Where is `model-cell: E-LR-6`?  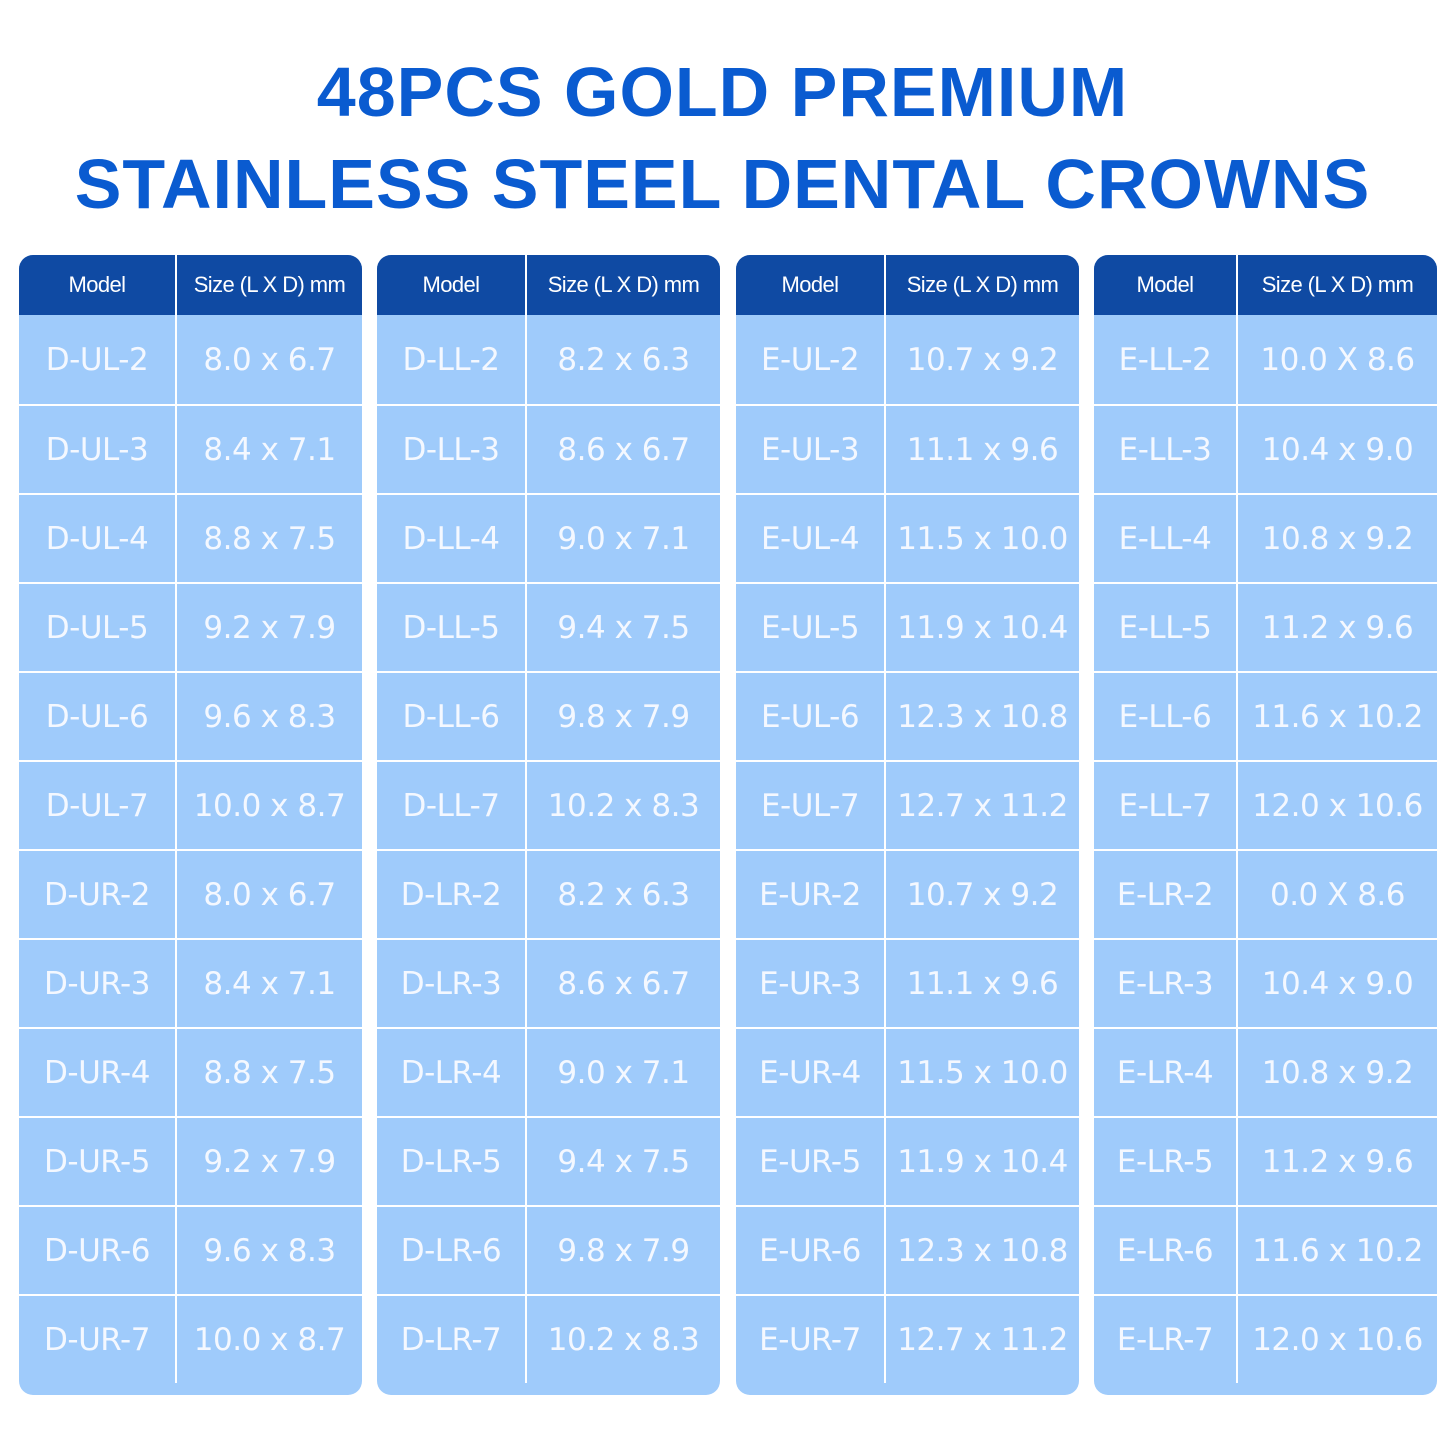
model-cell: E-LR-6 is located at coordinates (1166, 1250).